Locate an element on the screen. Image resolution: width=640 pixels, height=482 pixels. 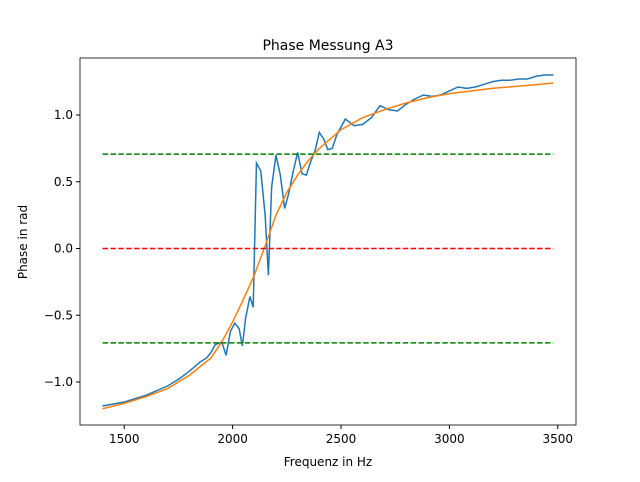
x-tick-label: 2500 is located at coordinates (341, 439).